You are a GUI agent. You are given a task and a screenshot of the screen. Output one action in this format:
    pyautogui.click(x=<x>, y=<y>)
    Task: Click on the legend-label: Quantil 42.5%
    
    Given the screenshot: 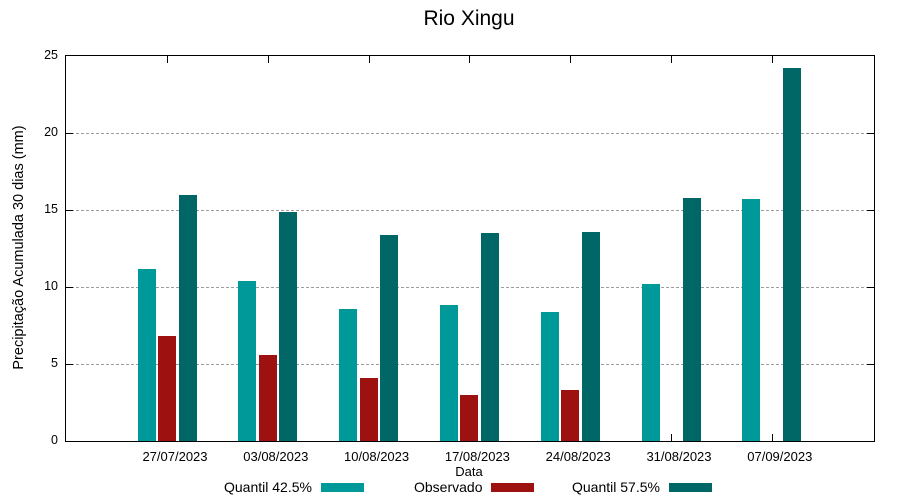 What is the action you would take?
    pyautogui.click(x=268, y=487)
    